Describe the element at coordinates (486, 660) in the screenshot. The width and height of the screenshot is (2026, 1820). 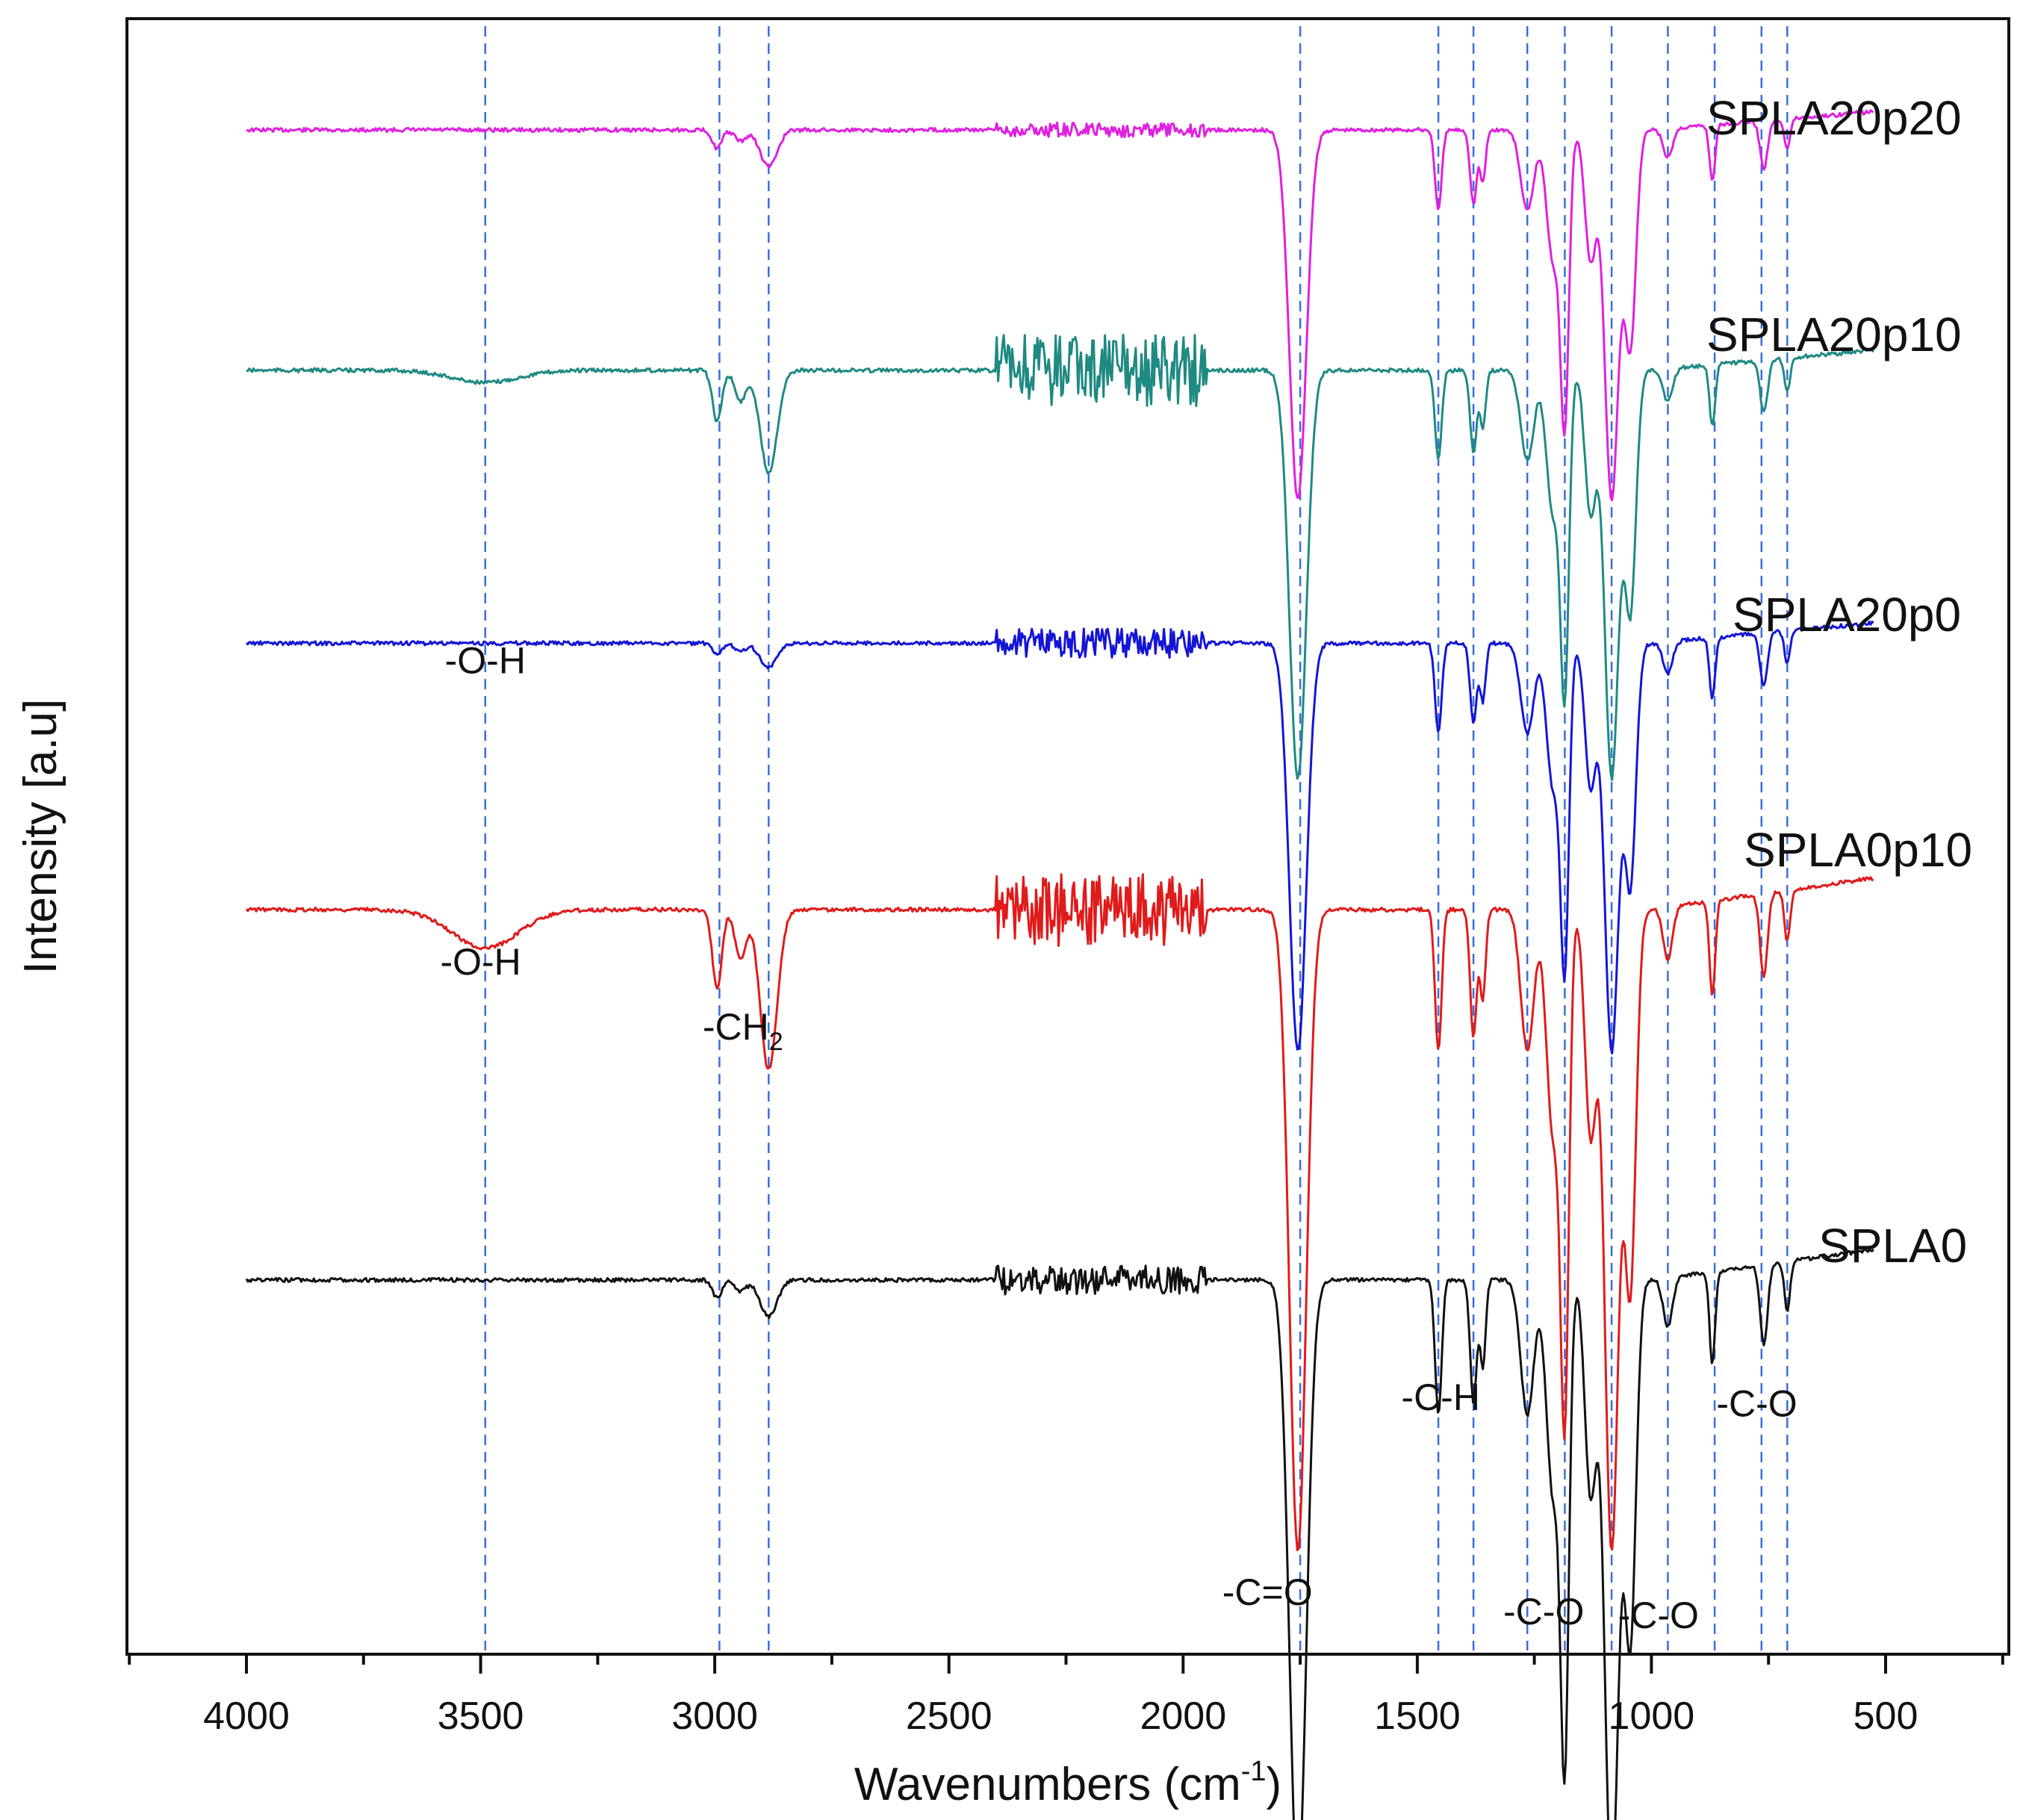
I see `annotation-0: -O-H` at that location.